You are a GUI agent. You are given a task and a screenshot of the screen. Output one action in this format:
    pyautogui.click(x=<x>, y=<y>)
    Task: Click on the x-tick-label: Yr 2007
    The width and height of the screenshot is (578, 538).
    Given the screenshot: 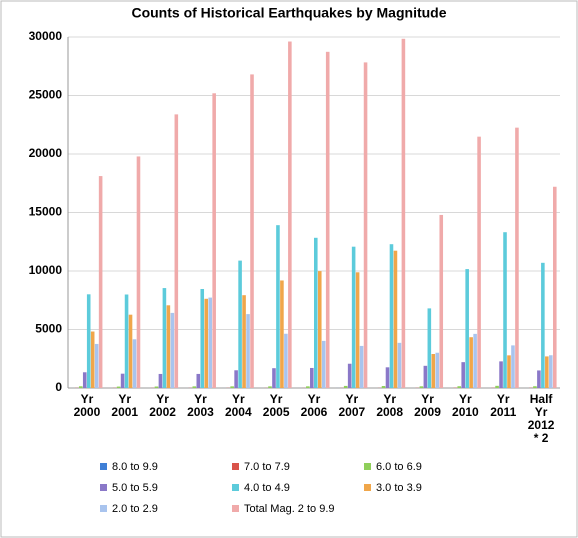 What is the action you would take?
    pyautogui.click(x=351, y=405)
    